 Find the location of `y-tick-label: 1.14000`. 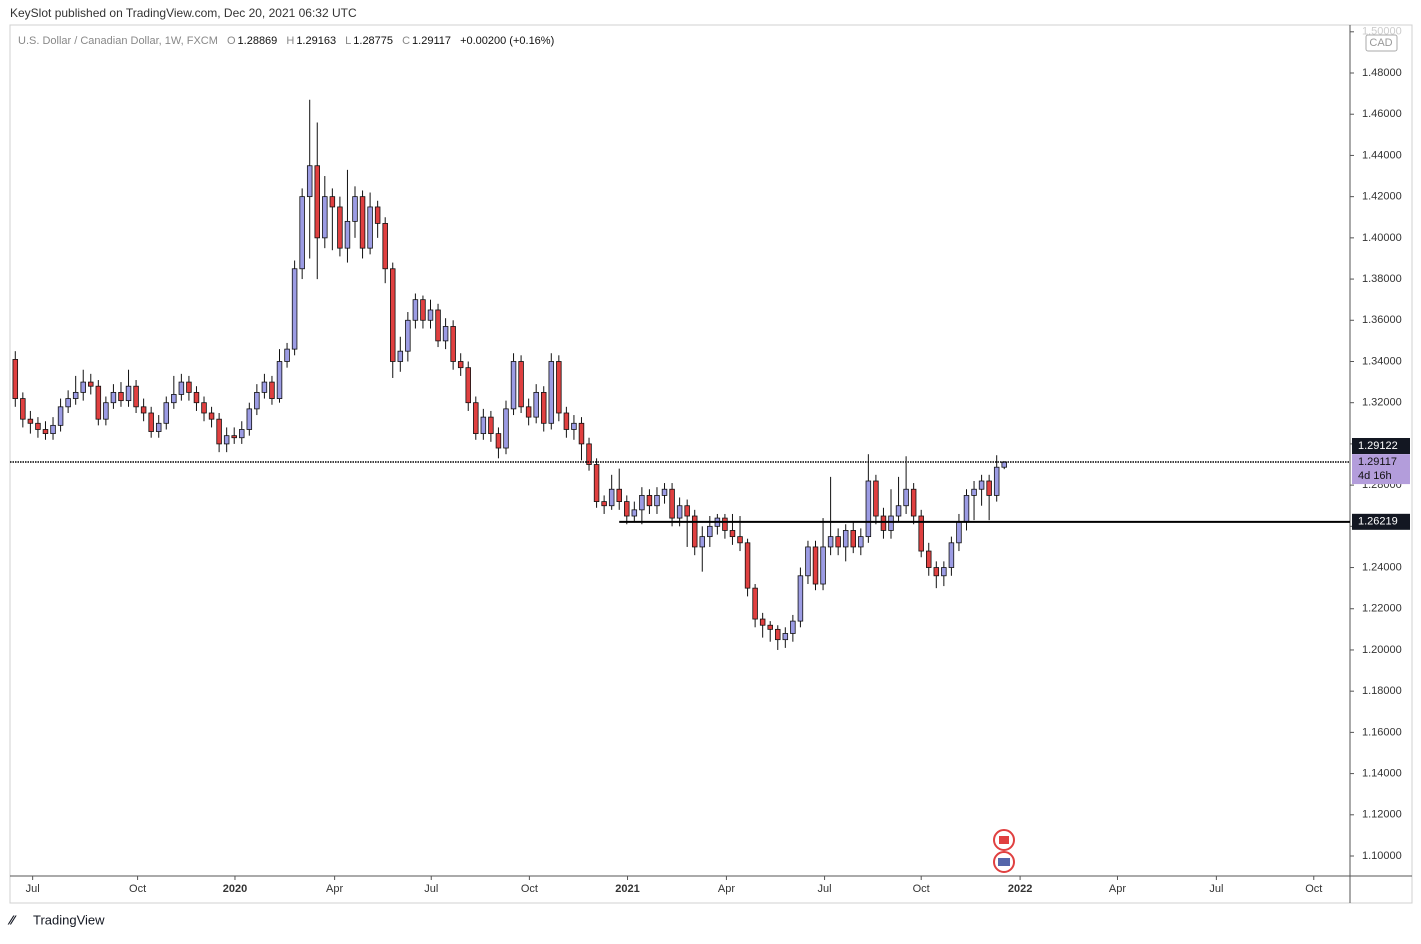

y-tick-label: 1.14000 is located at coordinates (1382, 773).